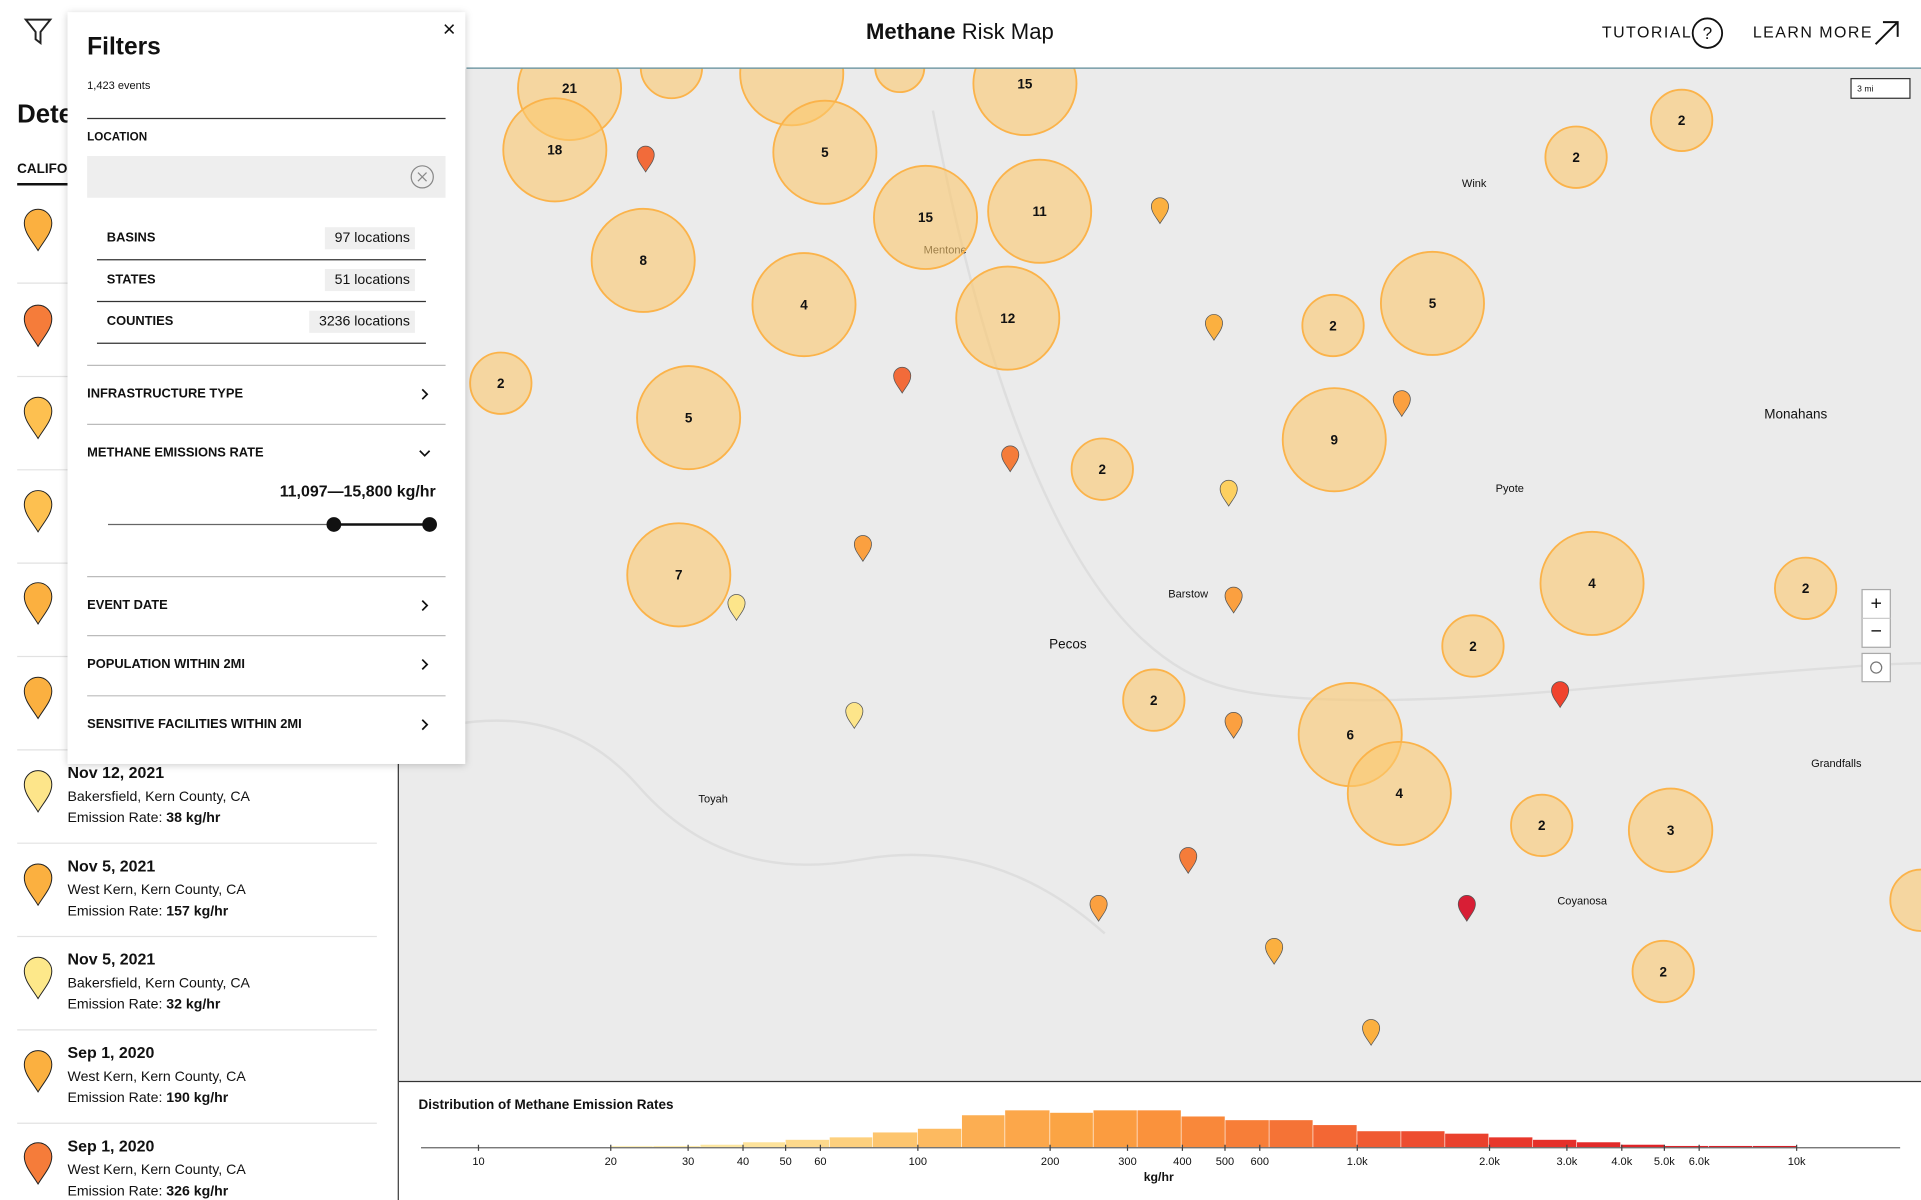  I want to click on zoom-out: −, so click(1875, 632).